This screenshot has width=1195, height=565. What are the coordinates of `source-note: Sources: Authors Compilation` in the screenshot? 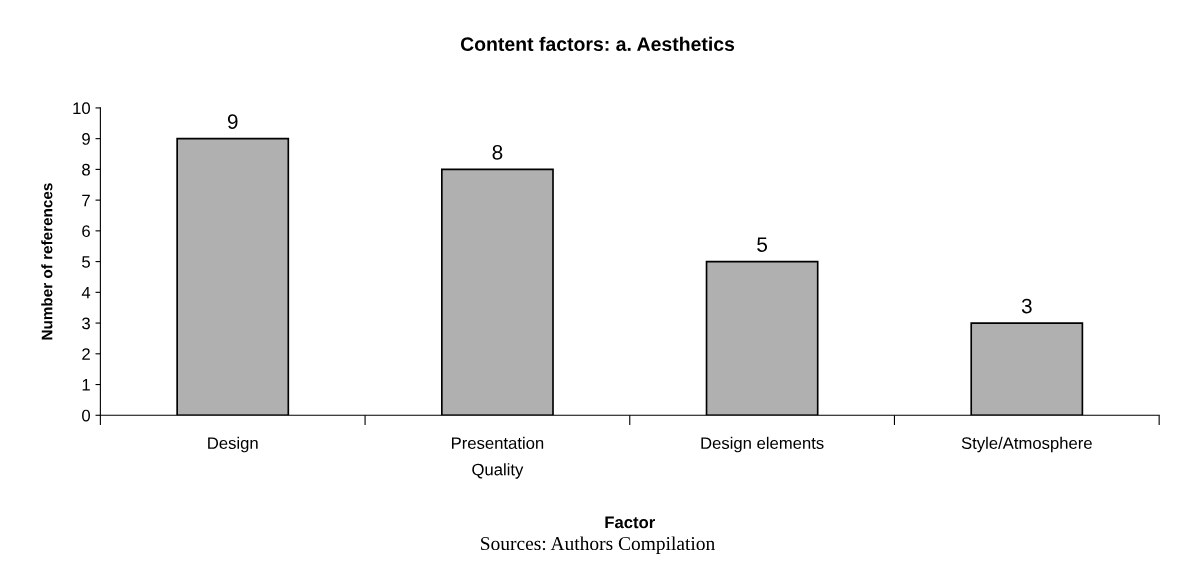 It's located at (598, 545).